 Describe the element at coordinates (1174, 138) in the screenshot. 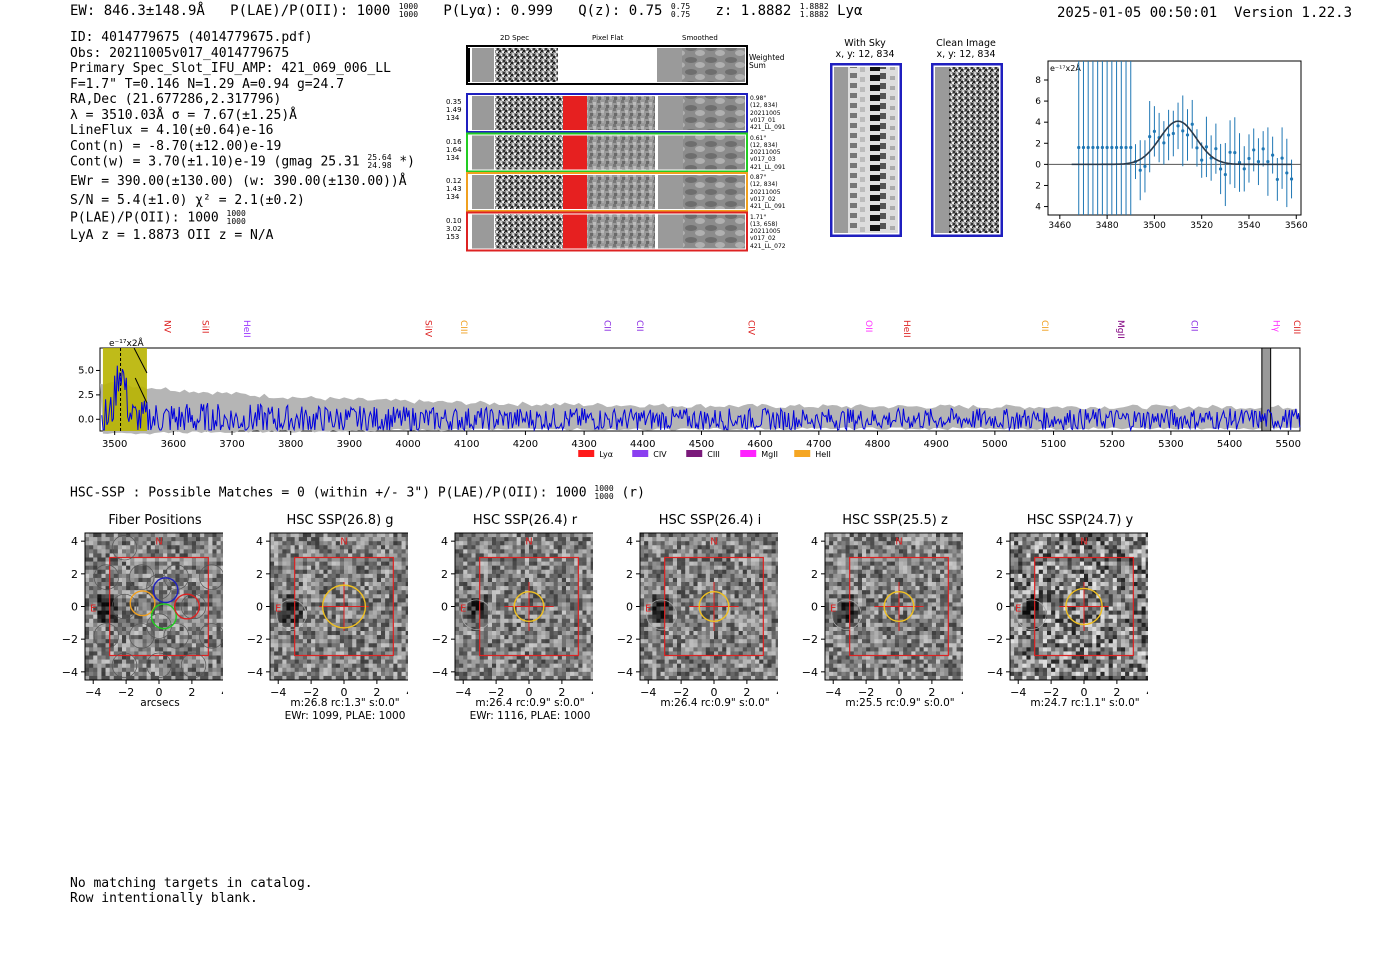

I see `zoom-frame` at that location.